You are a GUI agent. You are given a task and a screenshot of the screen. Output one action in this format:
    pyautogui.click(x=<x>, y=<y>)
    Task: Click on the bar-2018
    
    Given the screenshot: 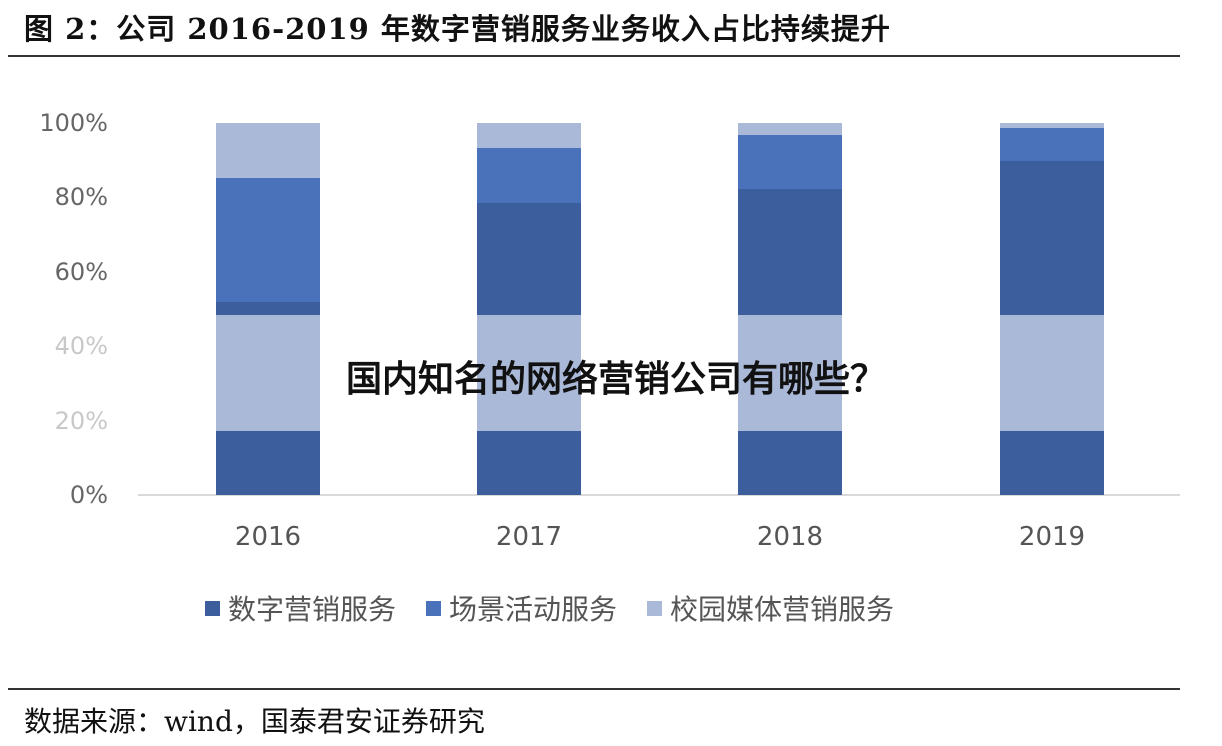 What is the action you would take?
    pyautogui.click(x=790, y=309)
    